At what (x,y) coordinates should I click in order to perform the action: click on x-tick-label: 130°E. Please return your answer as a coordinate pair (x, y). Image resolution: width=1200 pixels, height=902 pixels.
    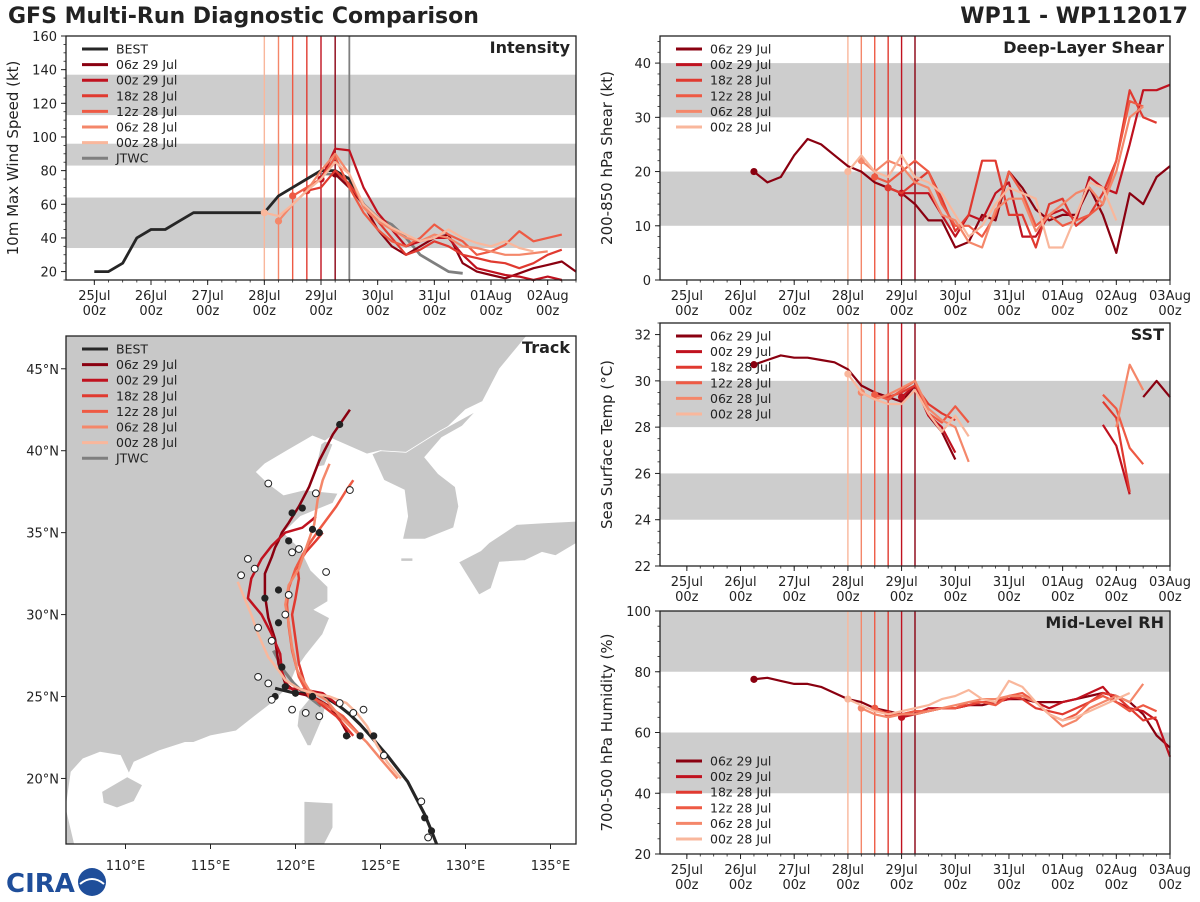
    Looking at the image, I should click on (466, 866).